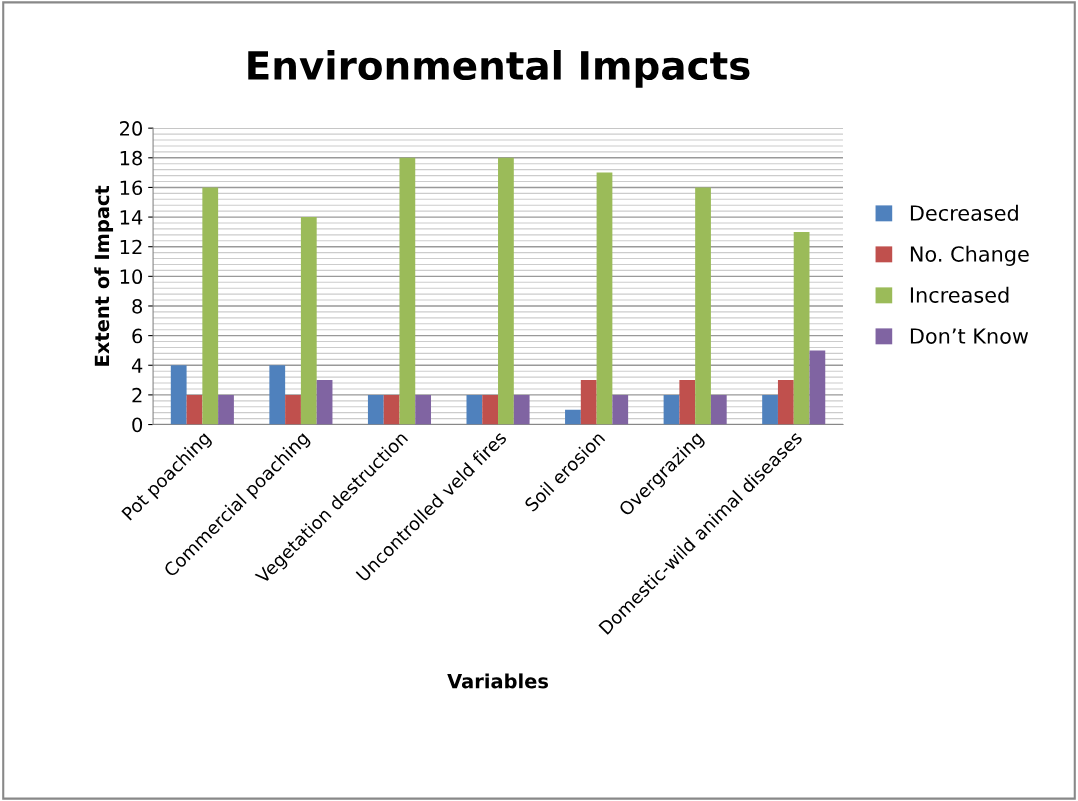 The image size is (1078, 801). I want to click on legend-label: No. Change, so click(969, 255).